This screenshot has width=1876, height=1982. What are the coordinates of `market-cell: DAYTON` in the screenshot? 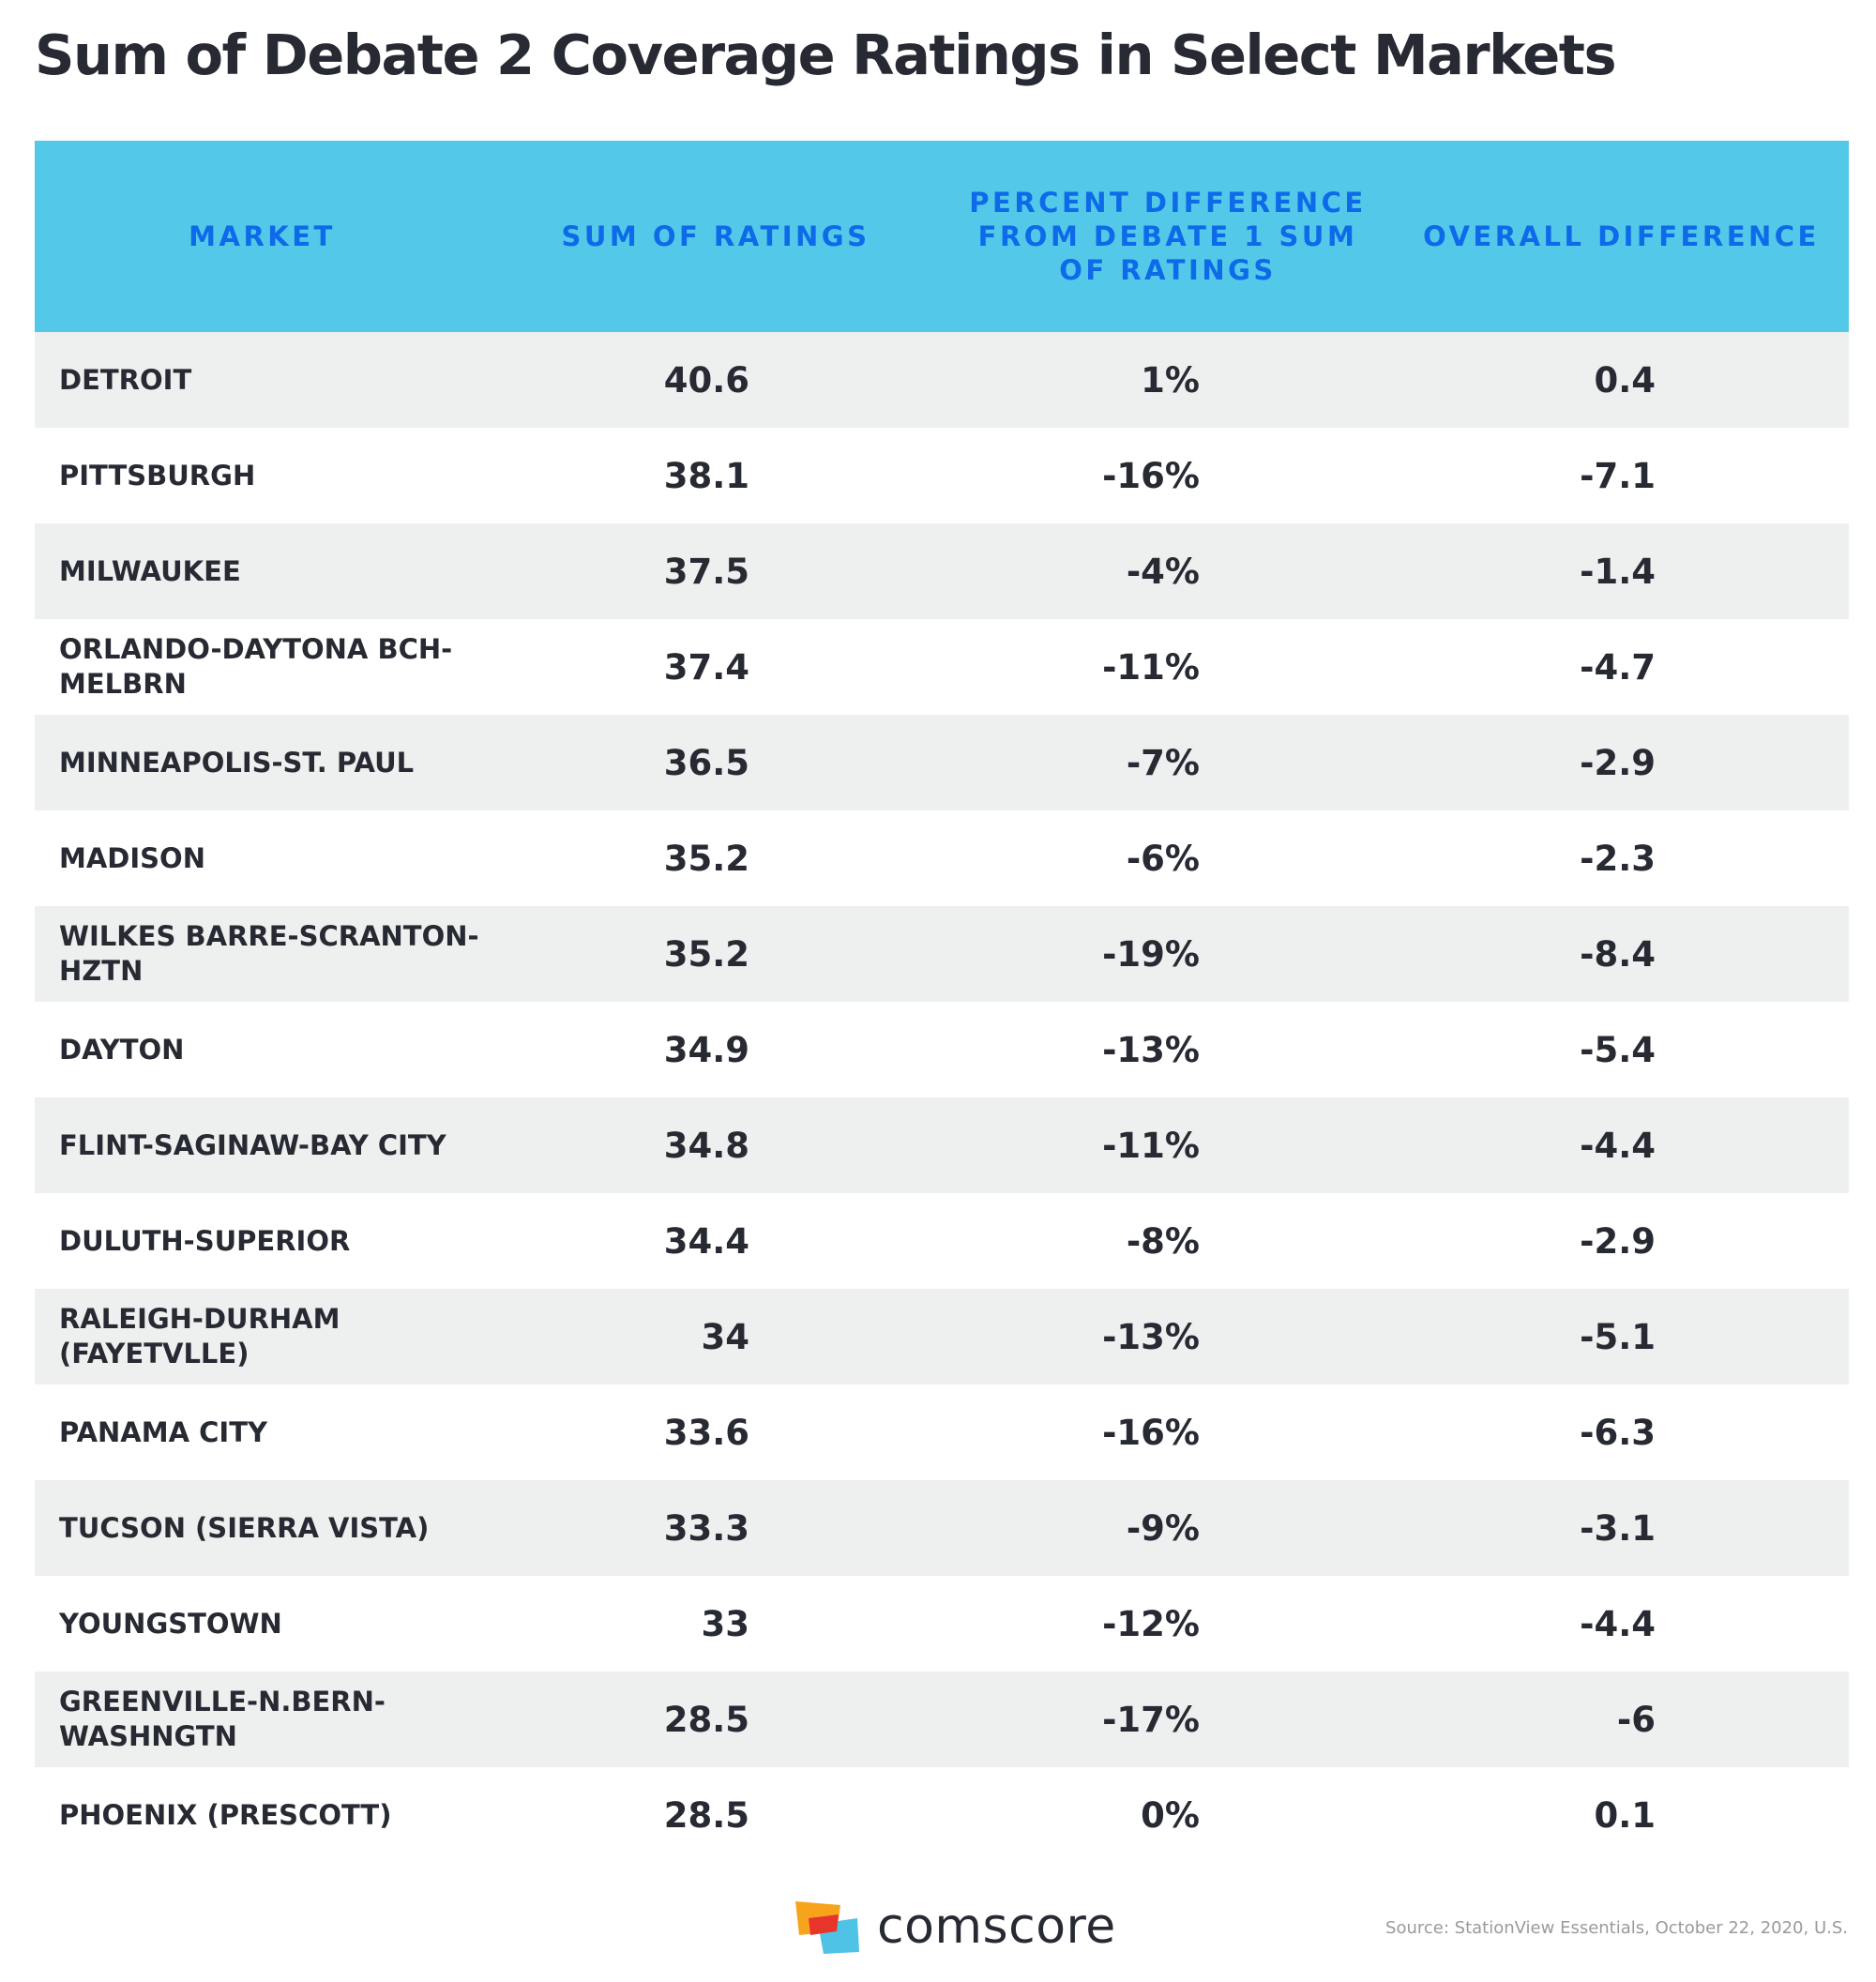 It's located at (122, 1049).